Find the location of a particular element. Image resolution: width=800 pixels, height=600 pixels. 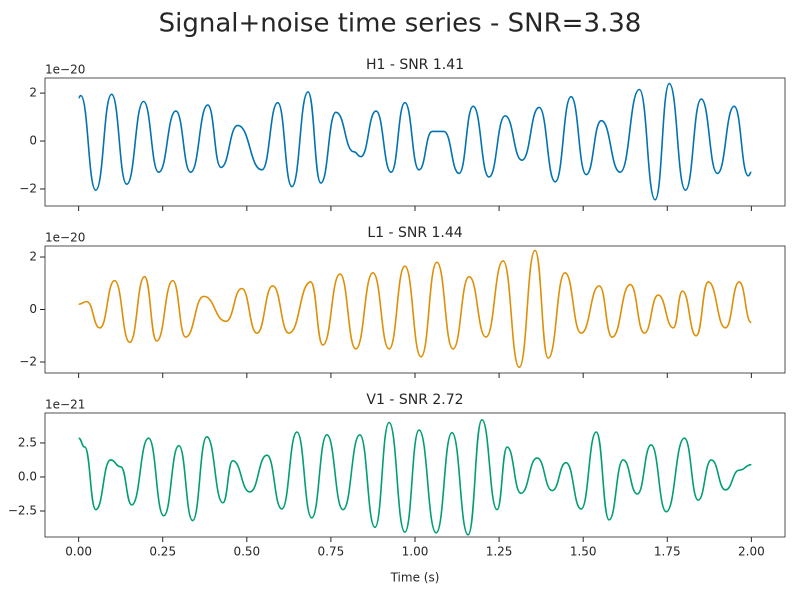

x-tick-label: 0.75 is located at coordinates (331, 552).